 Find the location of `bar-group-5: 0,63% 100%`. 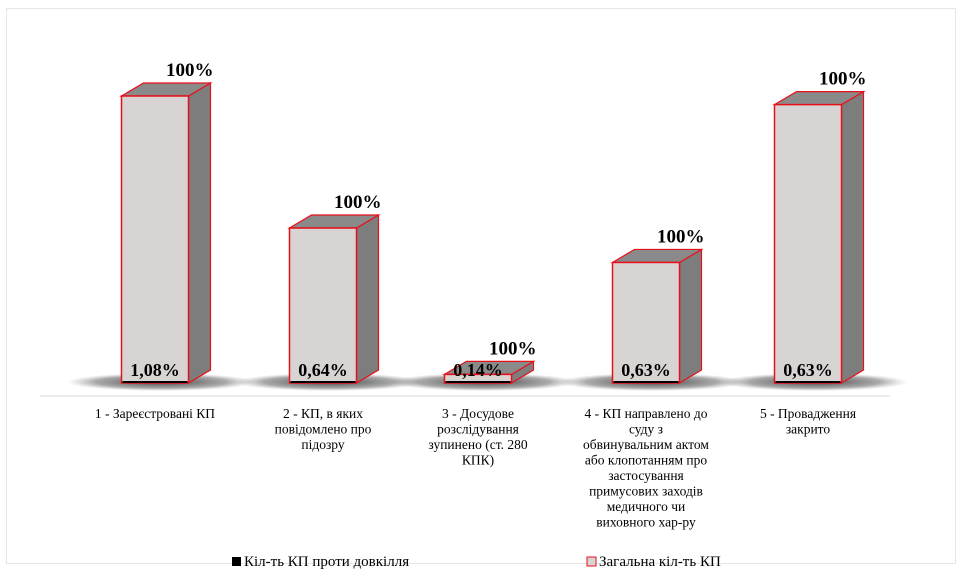

bar-group-5: 0,63% 100% is located at coordinates (814, 230).